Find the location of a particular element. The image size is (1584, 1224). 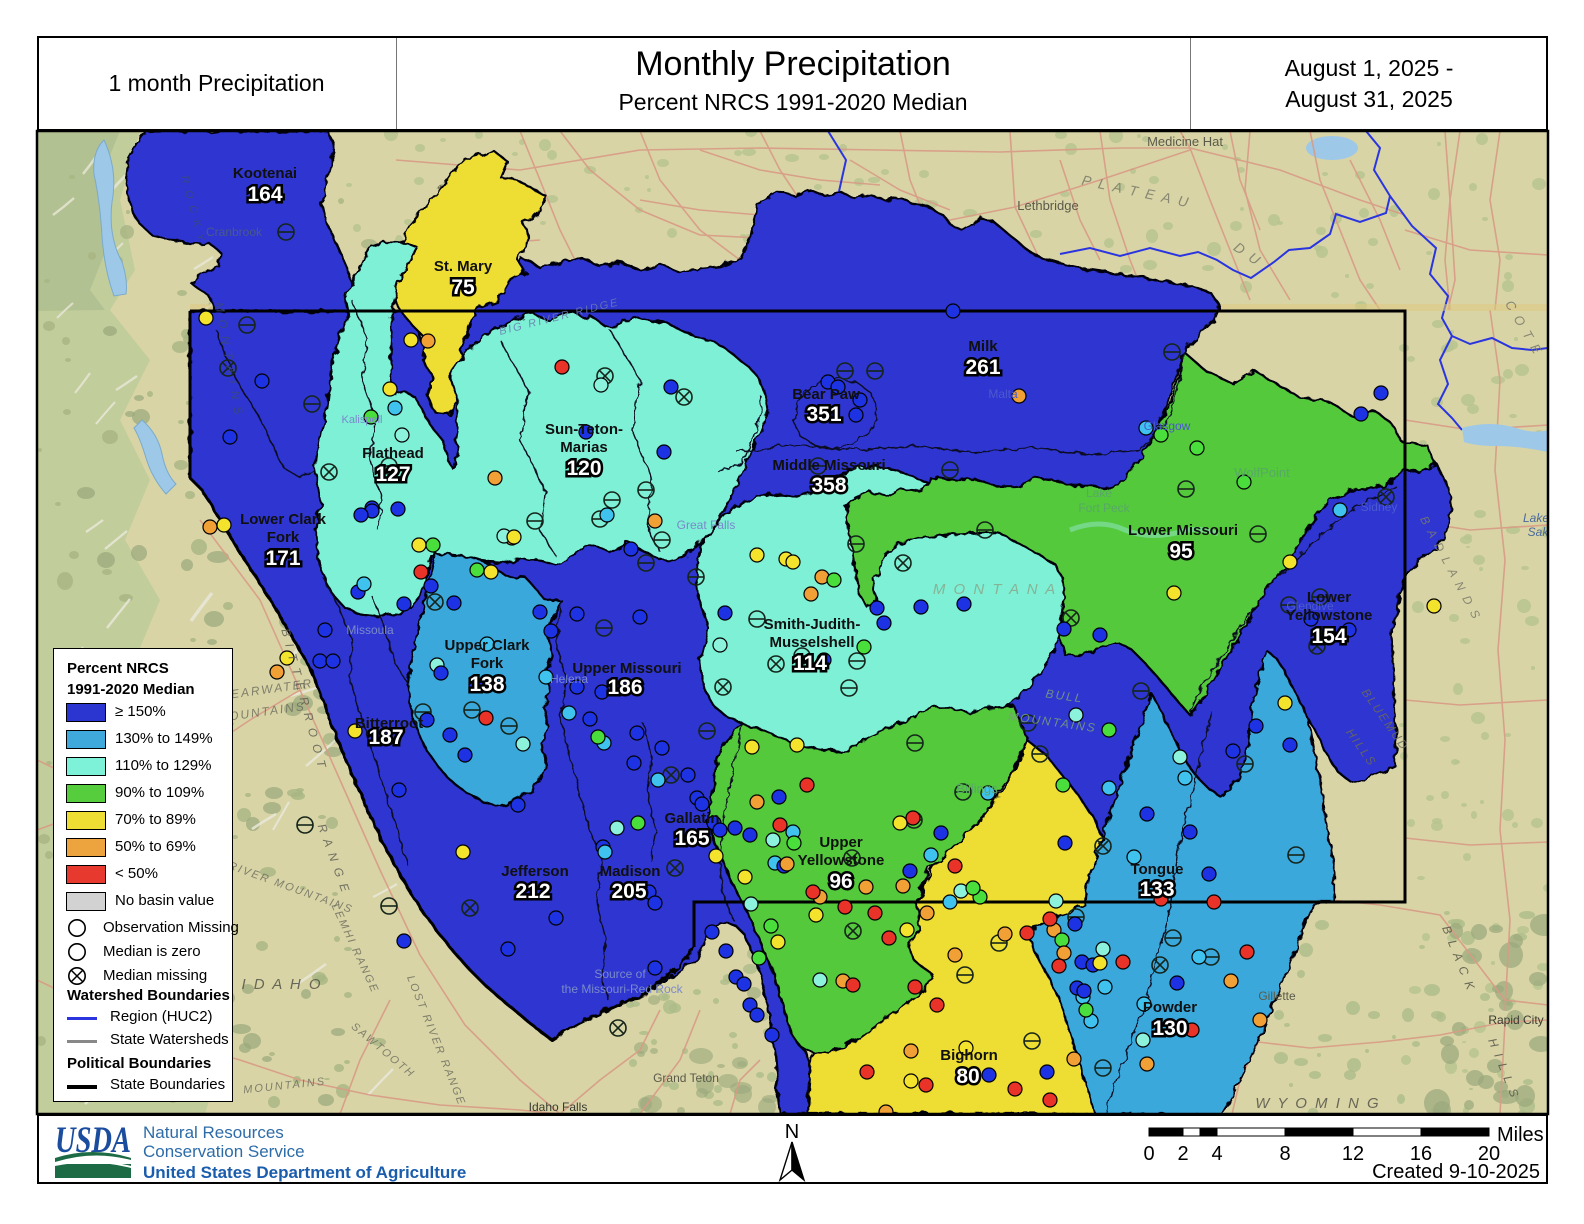

svg-text: Glasgow is located at coordinates (1167, 426).